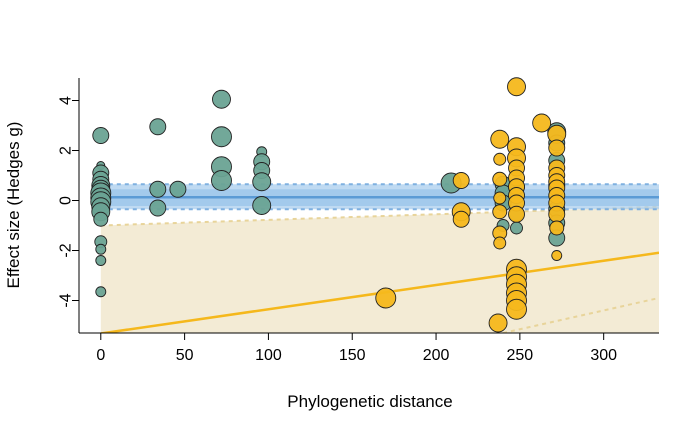 The height and width of the screenshot is (432, 700). I want to click on x-tick-label: 50, so click(185, 355).